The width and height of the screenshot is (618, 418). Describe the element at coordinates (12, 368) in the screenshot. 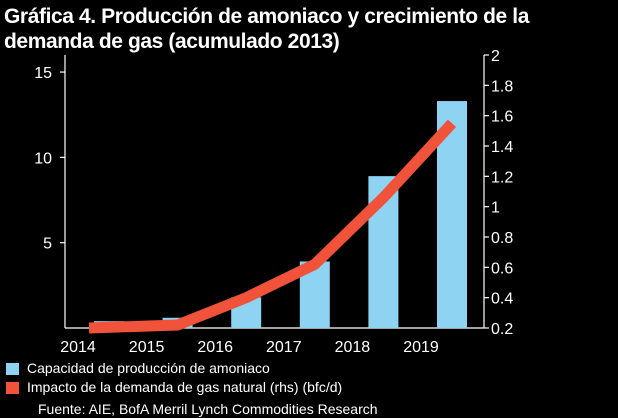

I see `legend-swatch-bars` at that location.